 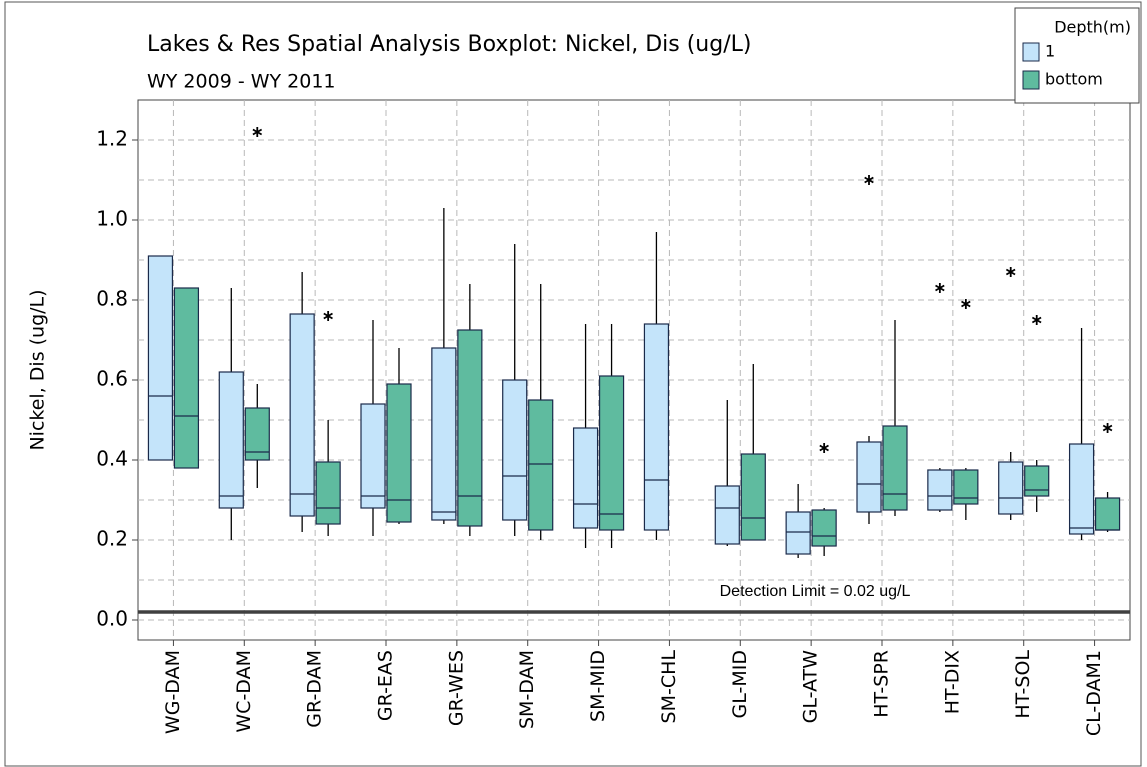 What do you see at coordinates (1023, 684) in the screenshot?
I see `x-tick-label: HT-SOL` at bounding box center [1023, 684].